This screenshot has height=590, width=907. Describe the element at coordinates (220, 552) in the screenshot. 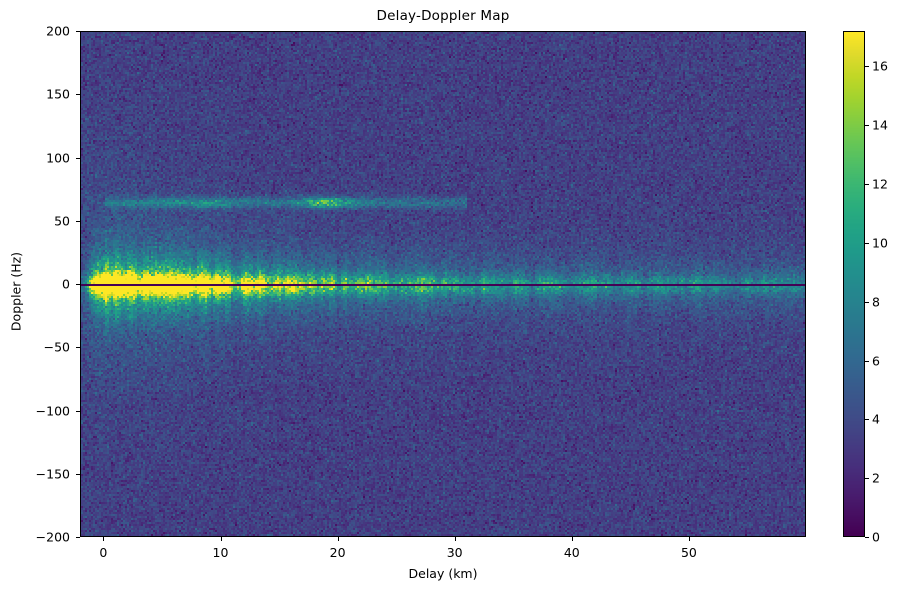

I see `x-tick-label: 10` at that location.